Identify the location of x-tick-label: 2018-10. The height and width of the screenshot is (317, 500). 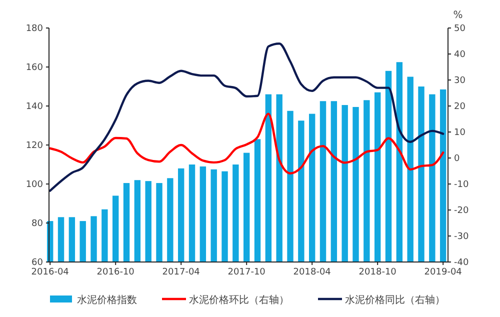
(377, 272).